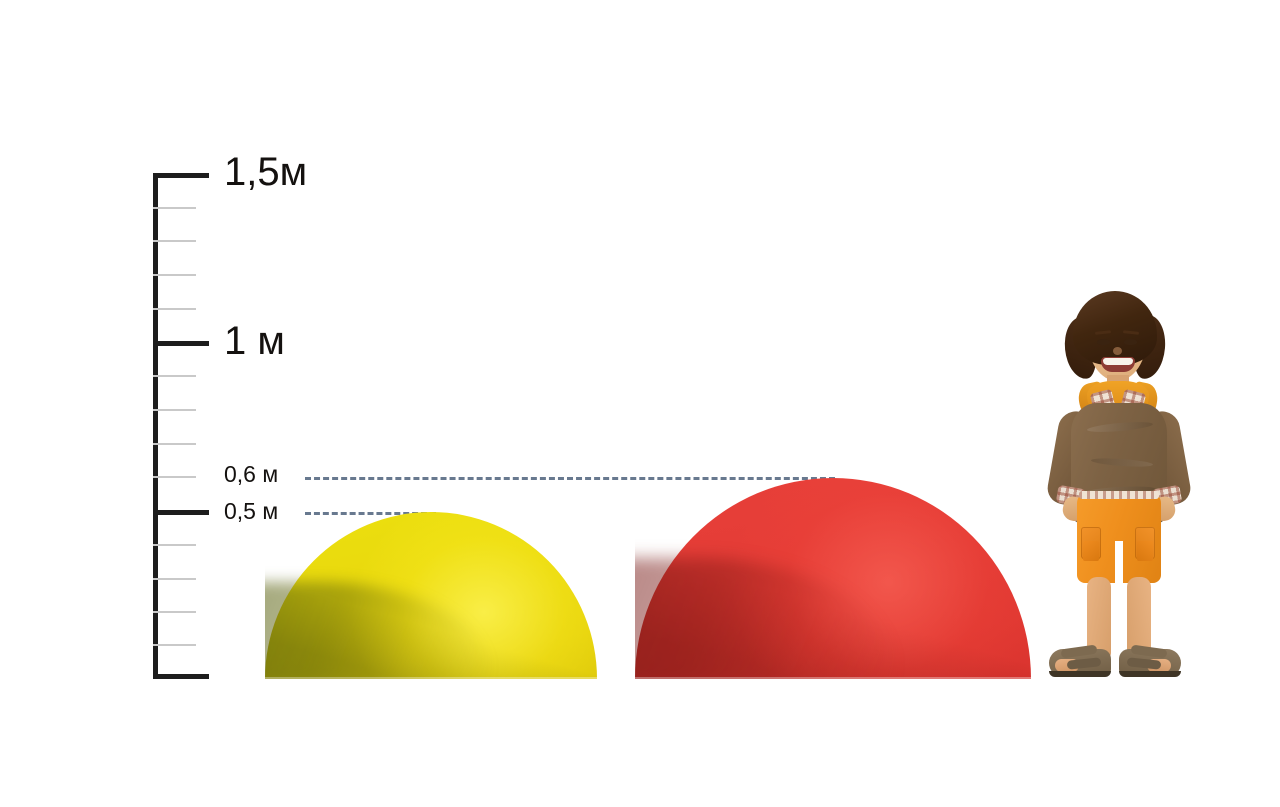 The height and width of the screenshot is (807, 1280). What do you see at coordinates (266, 172) in the screenshot?
I see `ruler-label-1-5m: 1,5м` at bounding box center [266, 172].